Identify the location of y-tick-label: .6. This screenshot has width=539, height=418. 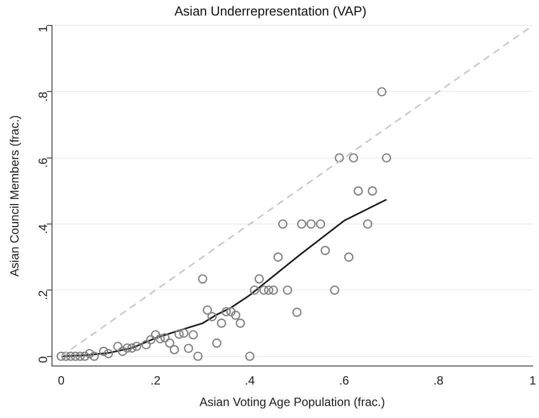
(43, 163).